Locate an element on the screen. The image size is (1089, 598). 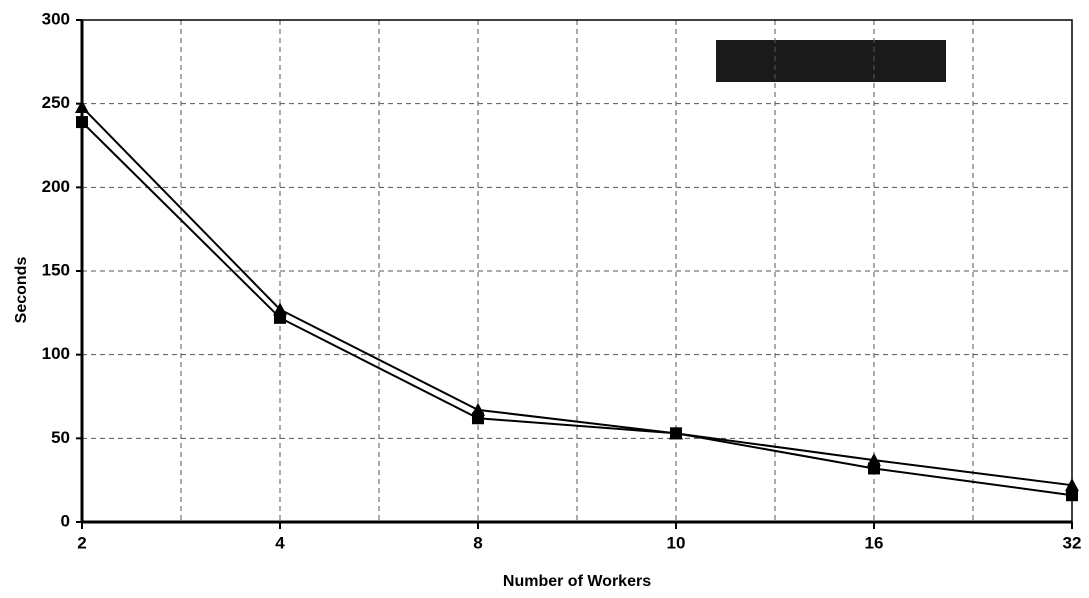
x-tick-label: 4 is located at coordinates (280, 542).